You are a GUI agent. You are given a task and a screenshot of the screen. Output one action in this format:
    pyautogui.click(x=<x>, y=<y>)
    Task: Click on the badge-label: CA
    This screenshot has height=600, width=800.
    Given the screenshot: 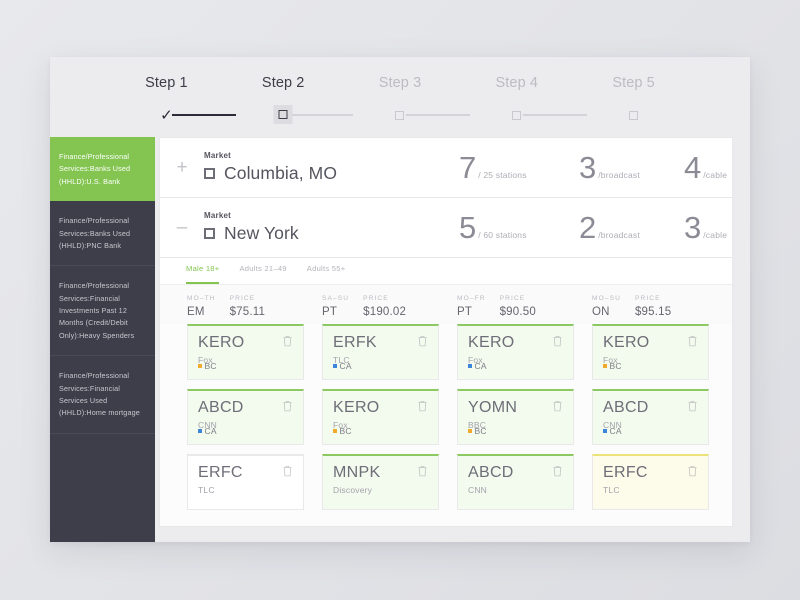 What is the action you would take?
    pyautogui.click(x=480, y=366)
    